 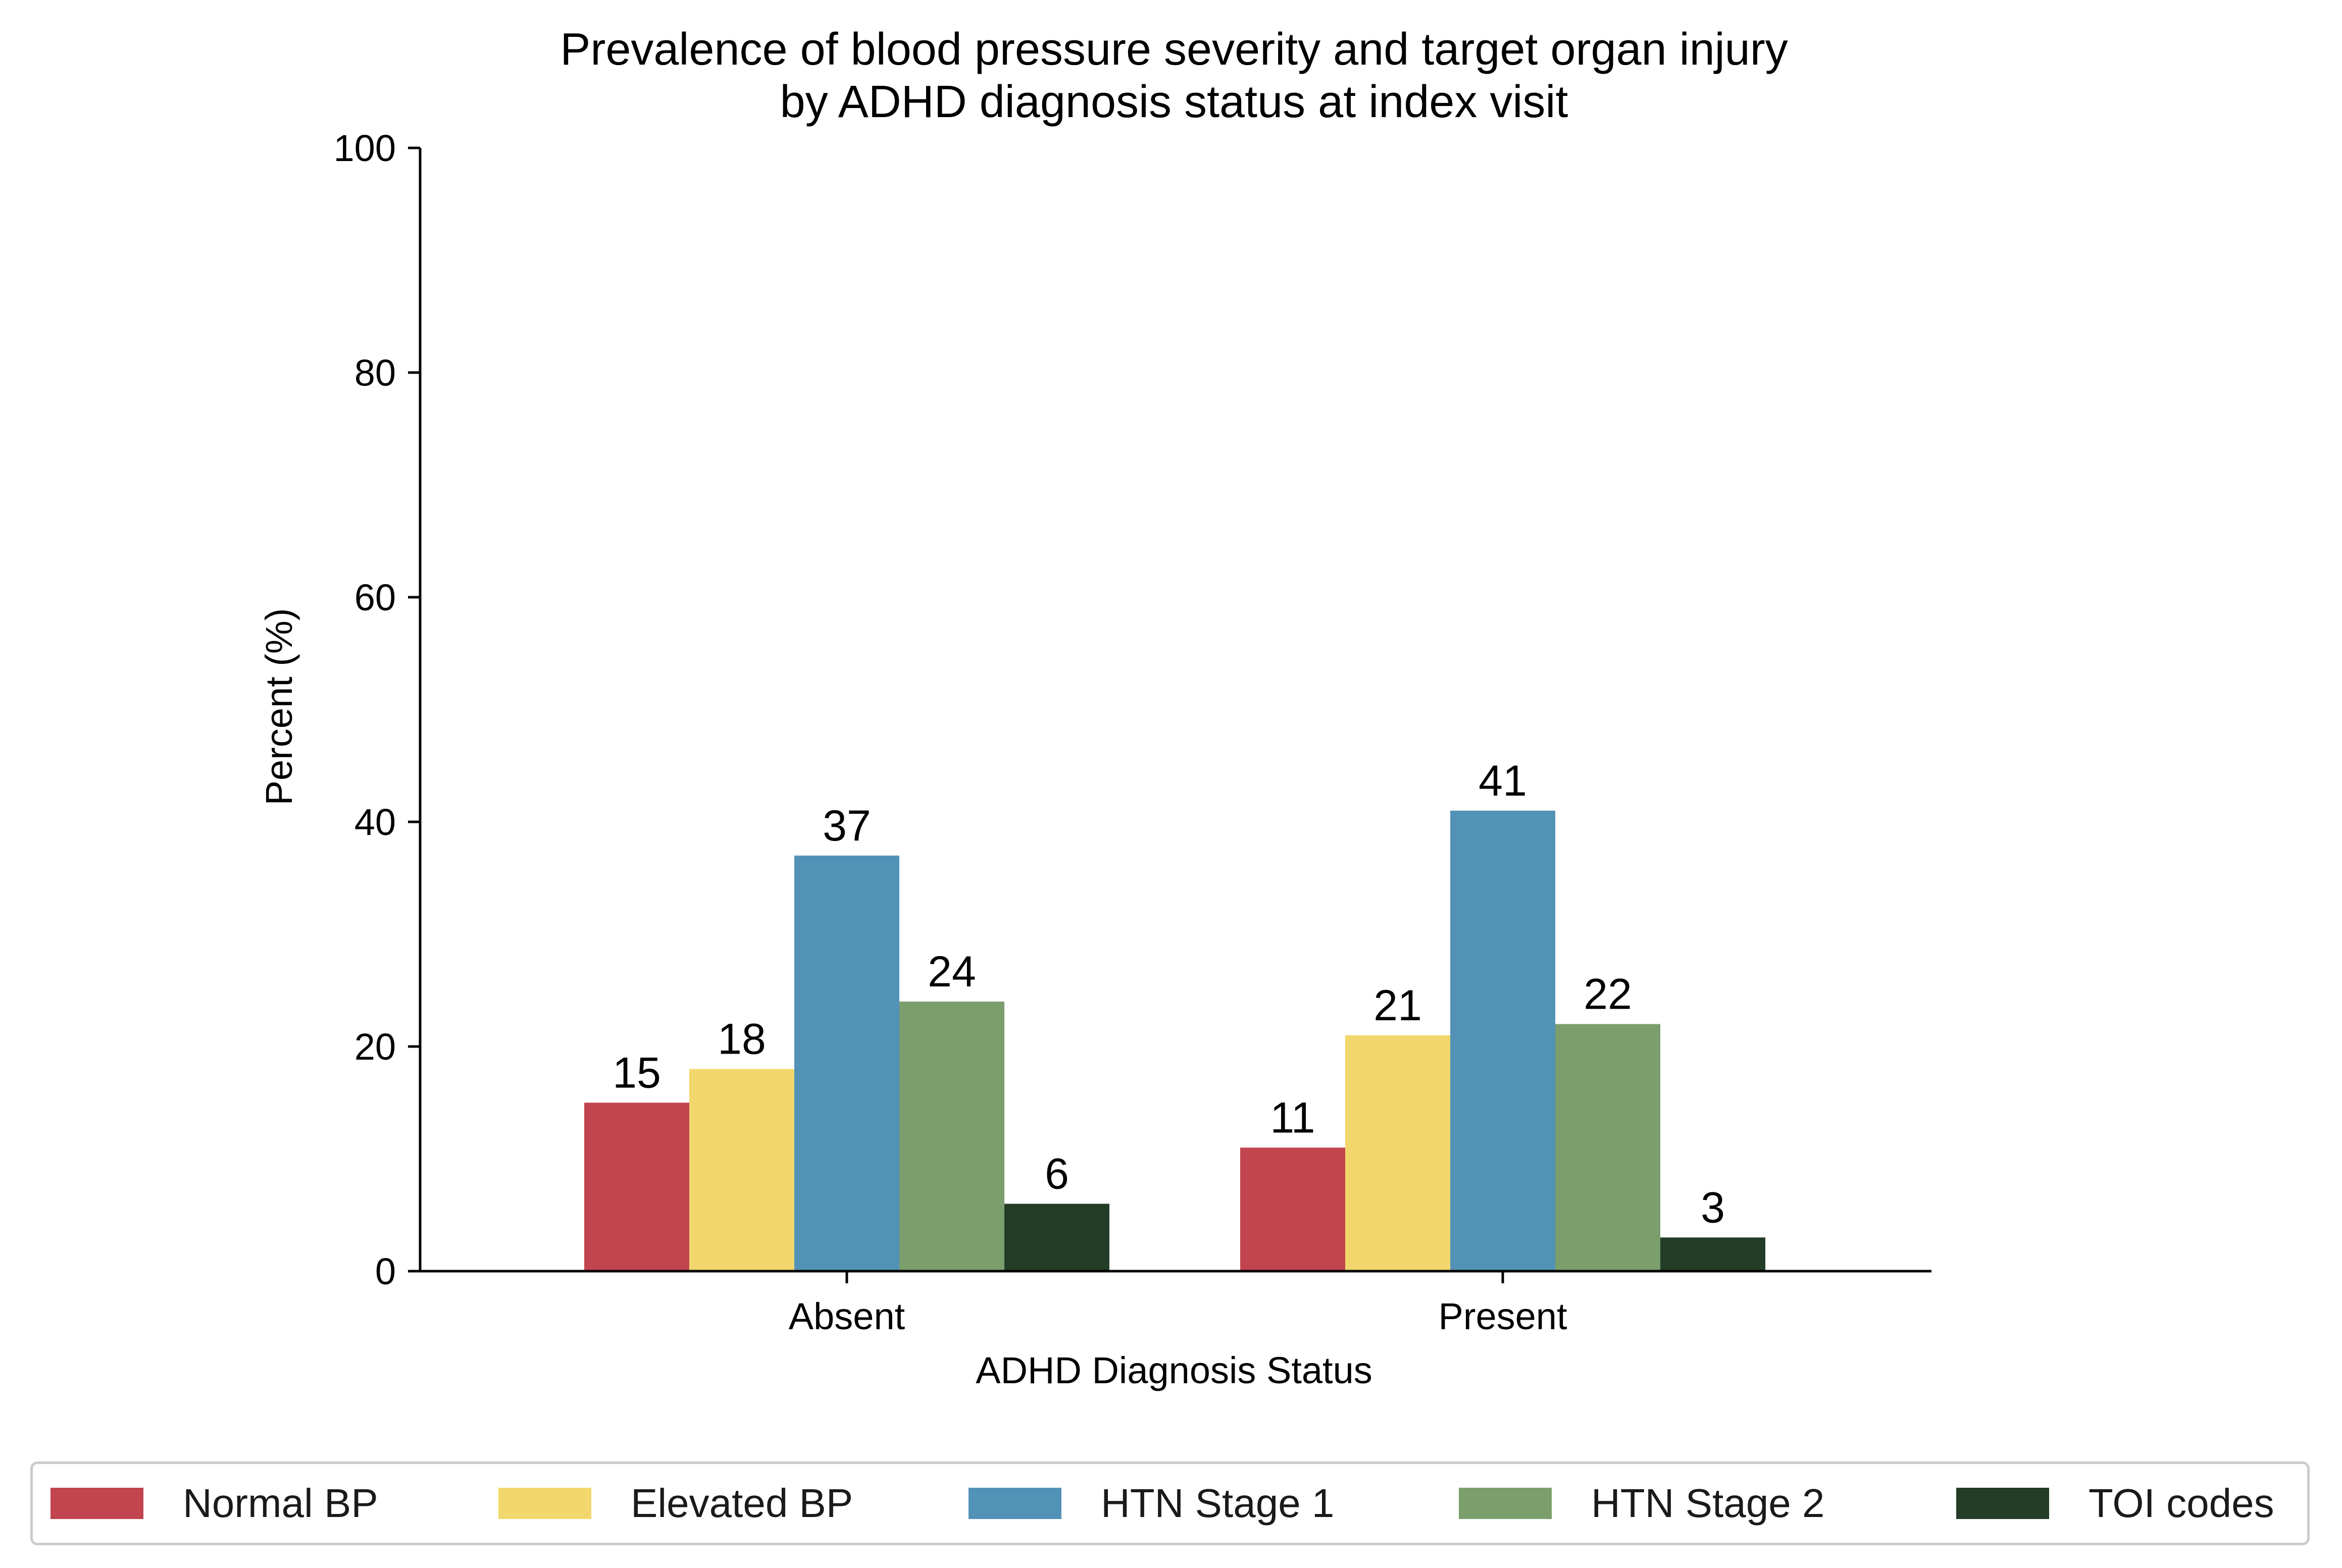 What do you see at coordinates (1398, 1005) in the screenshot?
I see `data-label: 21` at bounding box center [1398, 1005].